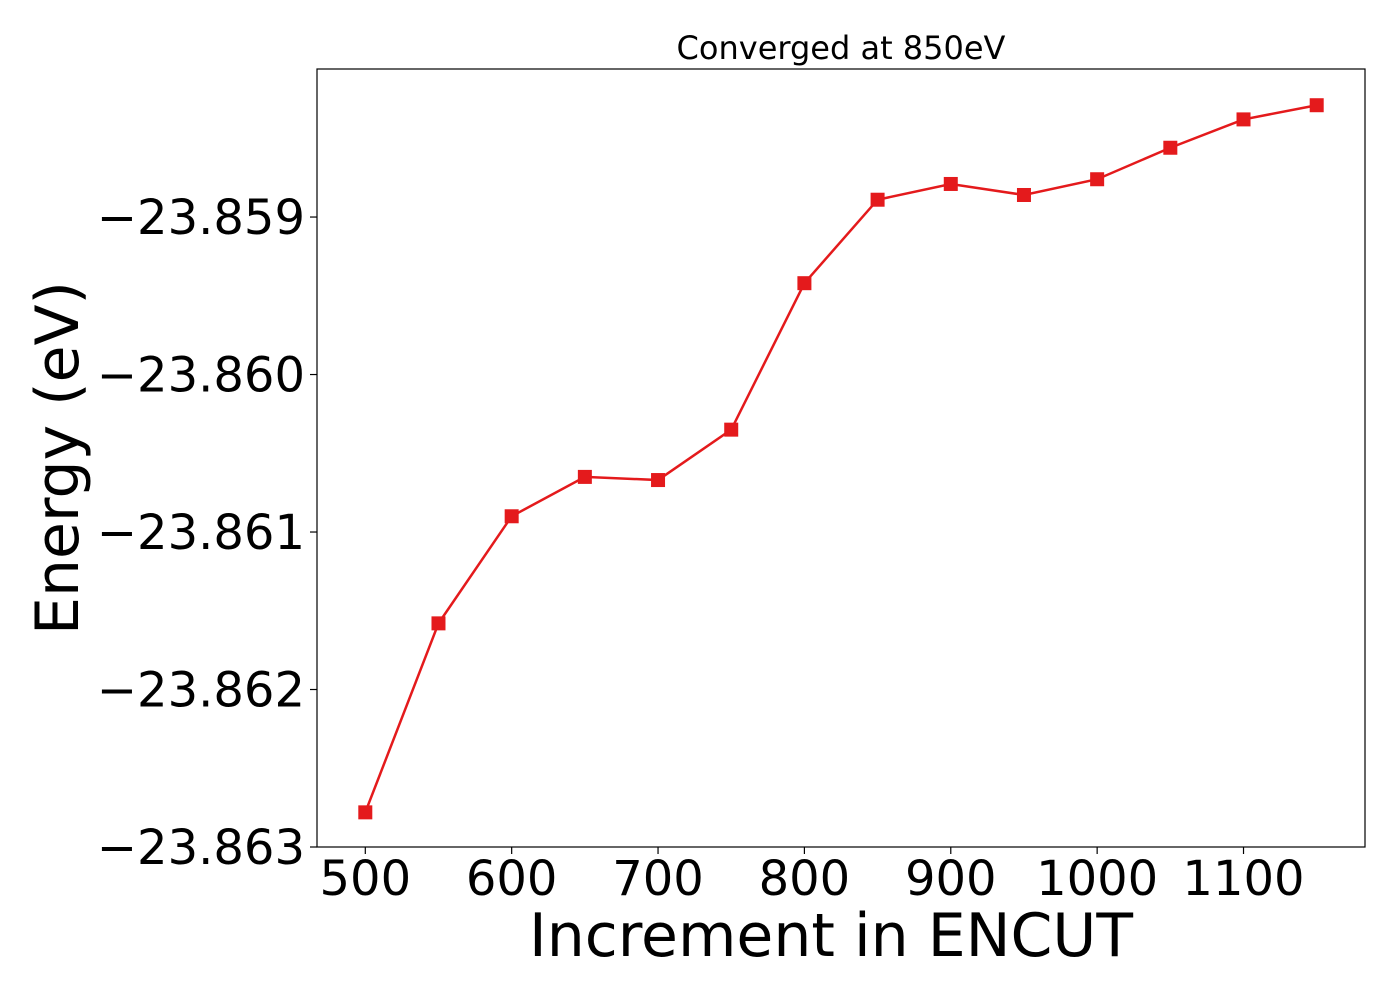 The height and width of the screenshot is (1000, 1400). Describe the element at coordinates (201, 376) in the screenshot. I see `y-tick-label: −23.860` at that location.